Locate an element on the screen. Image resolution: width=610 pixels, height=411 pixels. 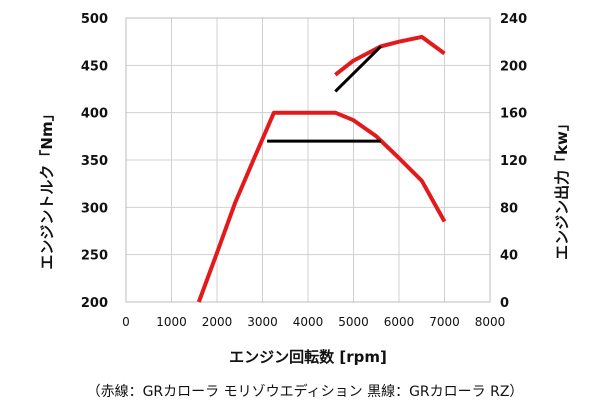
y-left-tick-label: 300 is located at coordinates (94, 208).